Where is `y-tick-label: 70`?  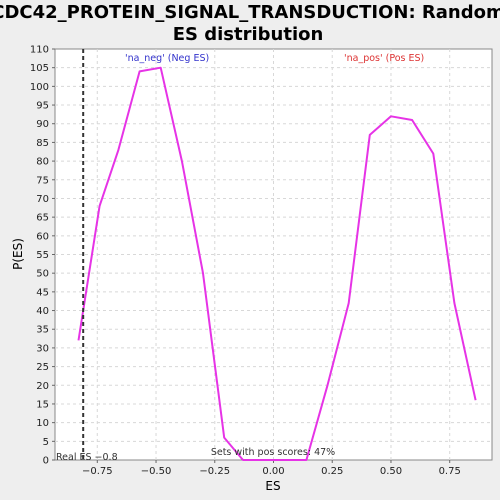 y-tick-label: 70 is located at coordinates (42, 199).